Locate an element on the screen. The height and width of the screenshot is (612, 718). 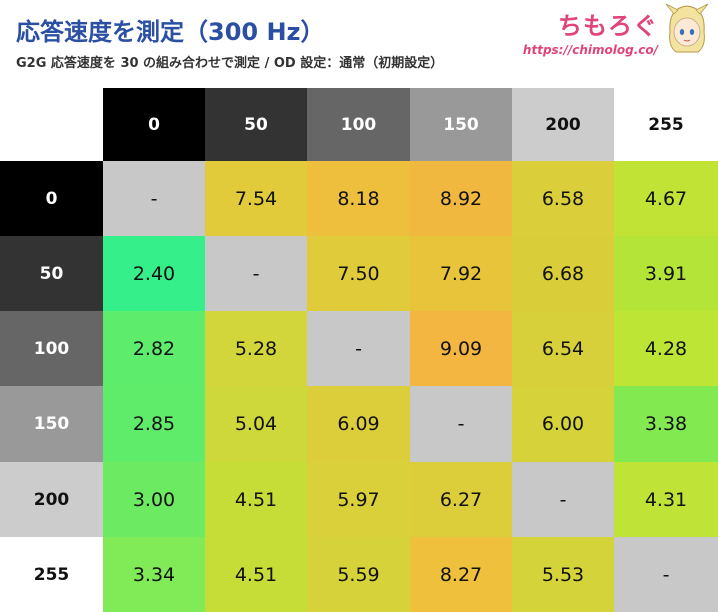
heatmap-cell: 4.67 is located at coordinates (666, 198).